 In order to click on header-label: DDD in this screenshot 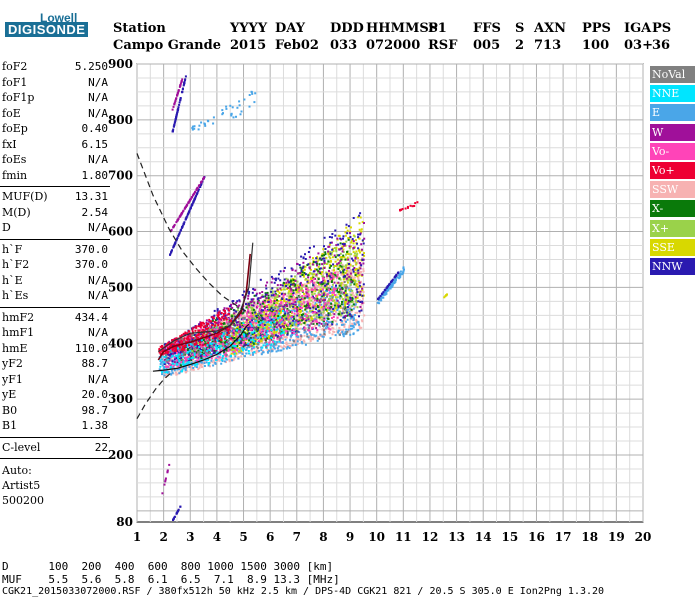, I will do `click(347, 28)`.